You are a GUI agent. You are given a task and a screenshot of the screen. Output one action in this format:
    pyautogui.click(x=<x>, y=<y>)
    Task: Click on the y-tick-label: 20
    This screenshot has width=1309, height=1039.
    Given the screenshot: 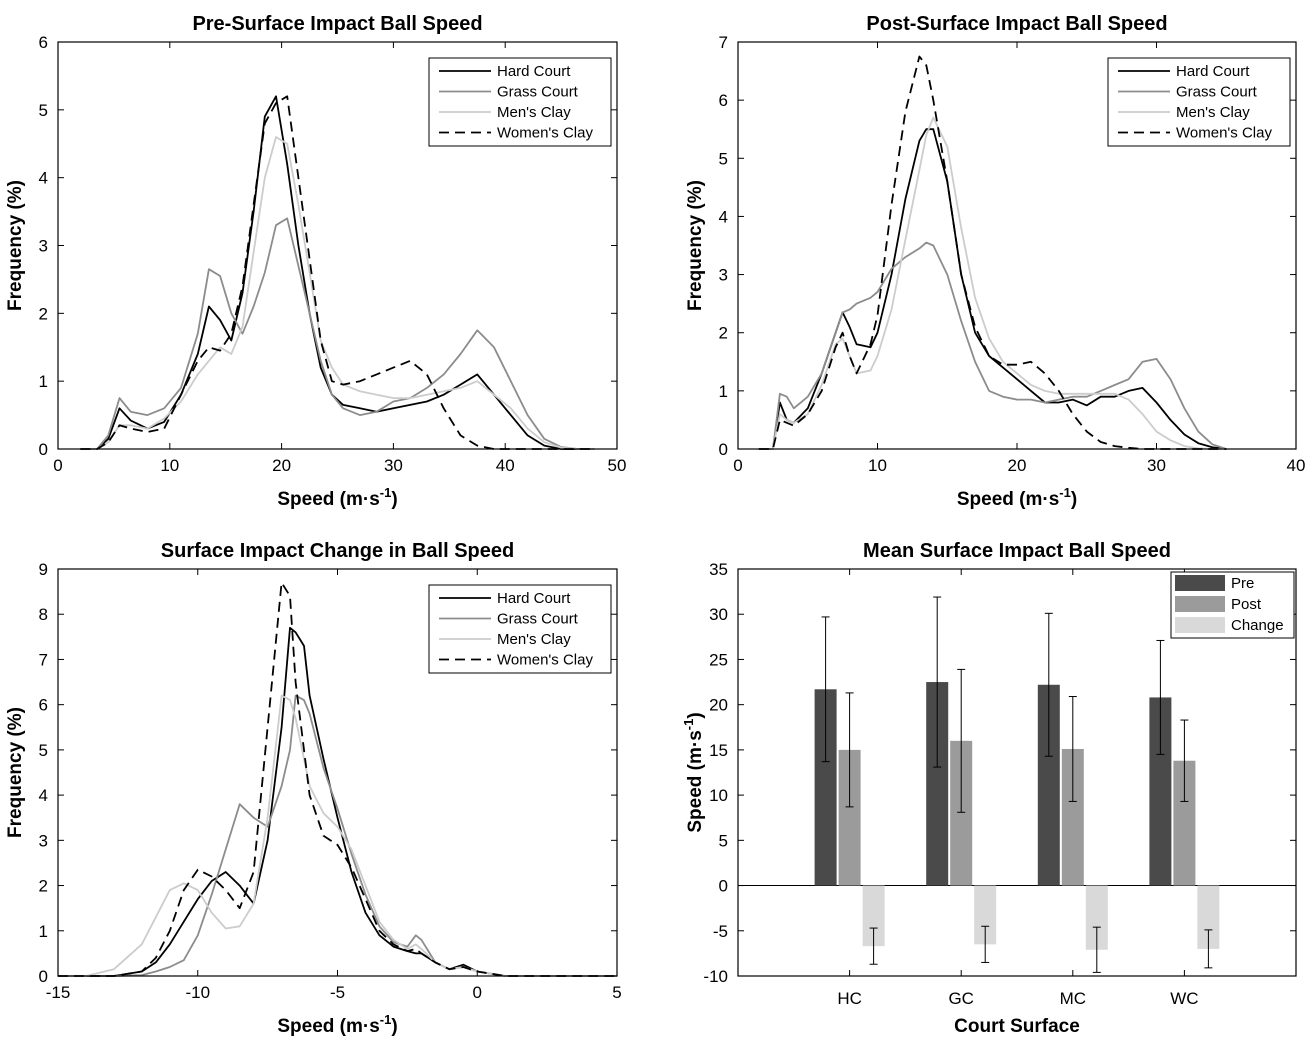 What is the action you would take?
    pyautogui.click(x=718, y=705)
    